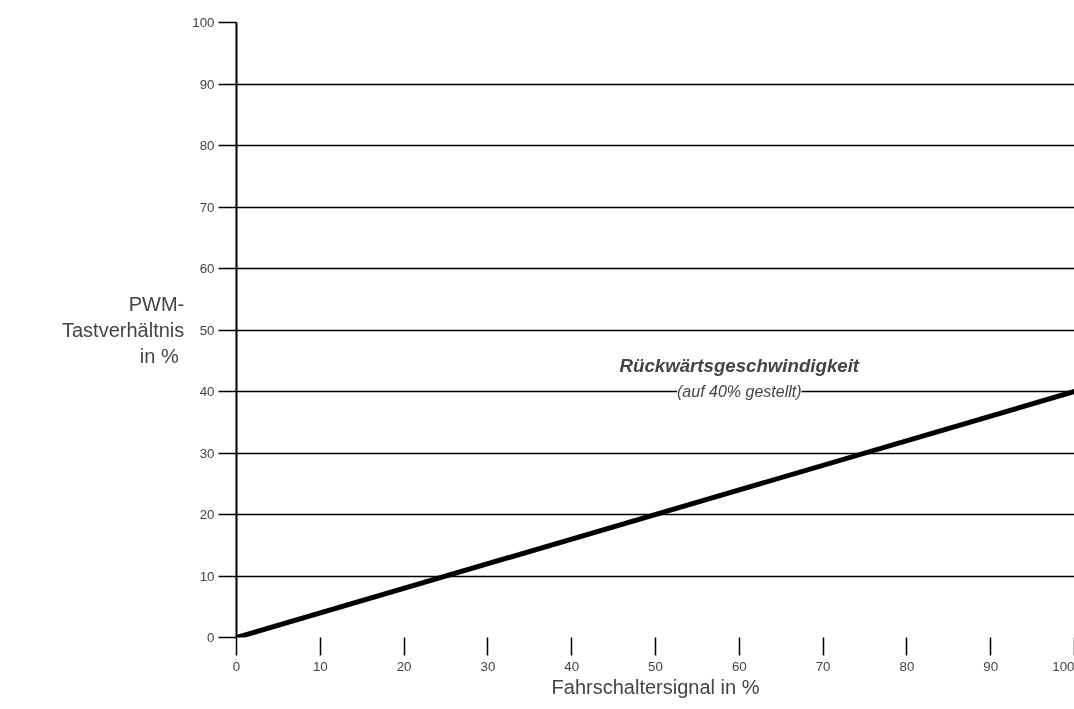 The image size is (1074, 709). I want to click on y-tick-label: 40, so click(207, 391).